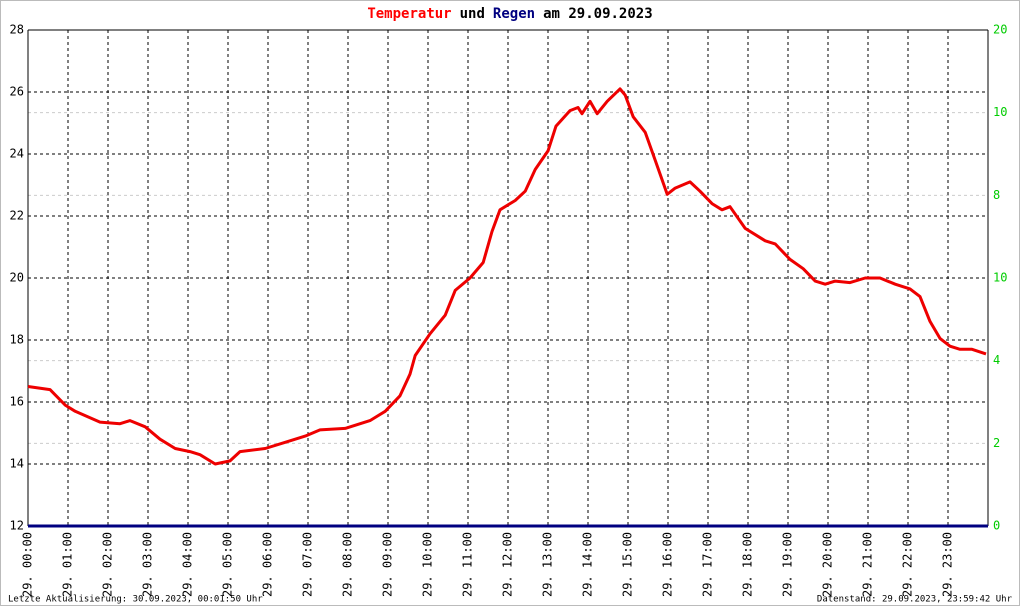 The image size is (1020, 606). What do you see at coordinates (17, 464) in the screenshot?
I see `y-tick-label: 14` at bounding box center [17, 464].